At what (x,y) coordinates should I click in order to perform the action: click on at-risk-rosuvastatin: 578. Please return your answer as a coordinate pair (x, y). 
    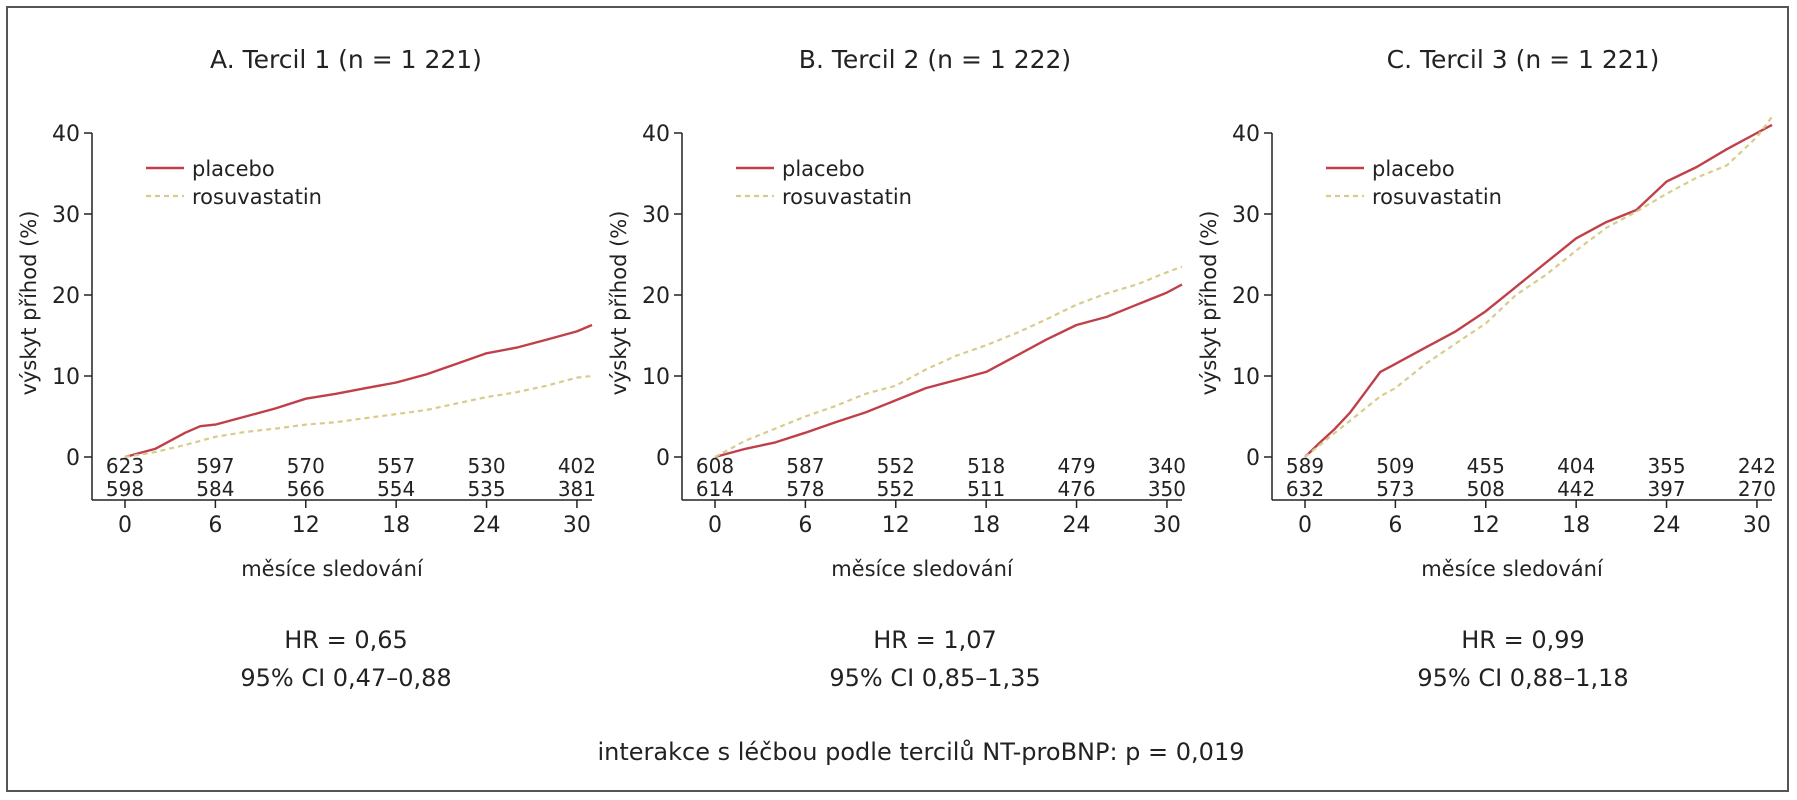
    Looking at the image, I should click on (805, 489).